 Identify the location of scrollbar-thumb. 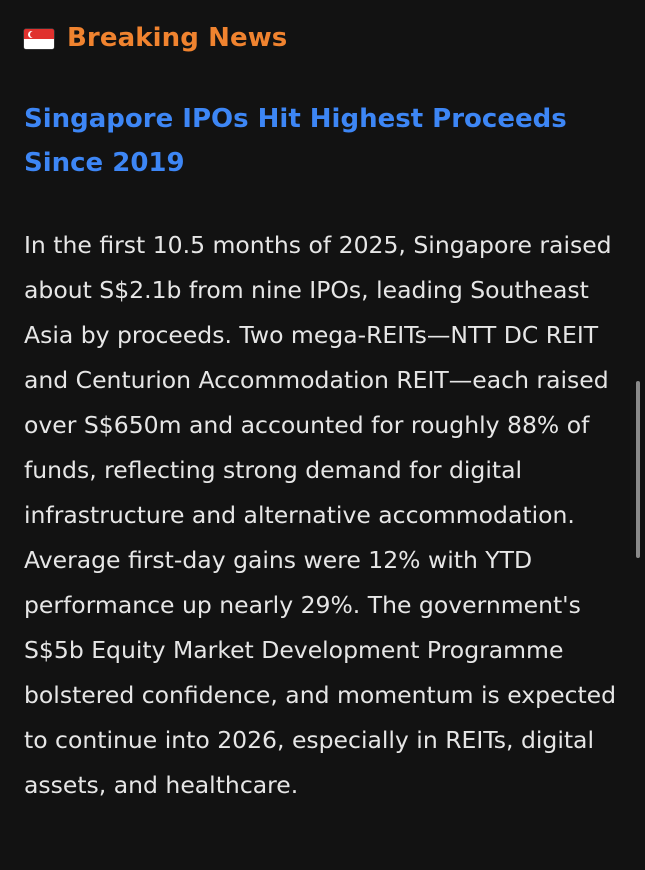
(638, 469).